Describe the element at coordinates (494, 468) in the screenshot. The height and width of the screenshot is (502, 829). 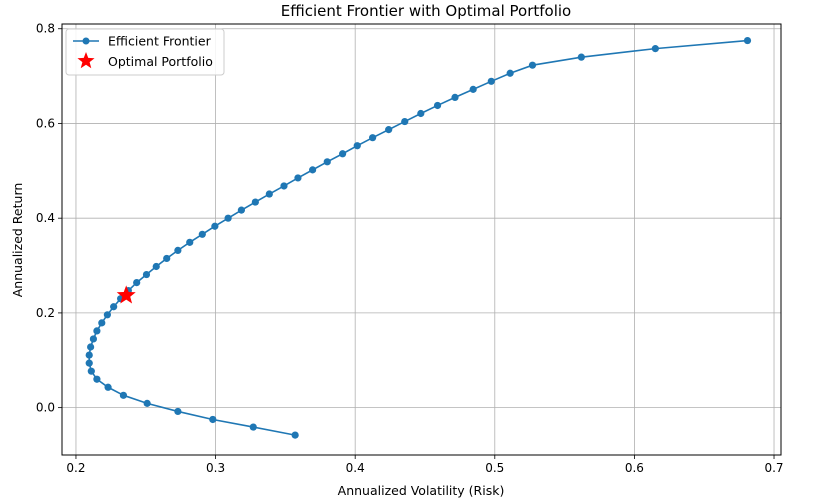
I see `x-tick-label: 0.5` at that location.